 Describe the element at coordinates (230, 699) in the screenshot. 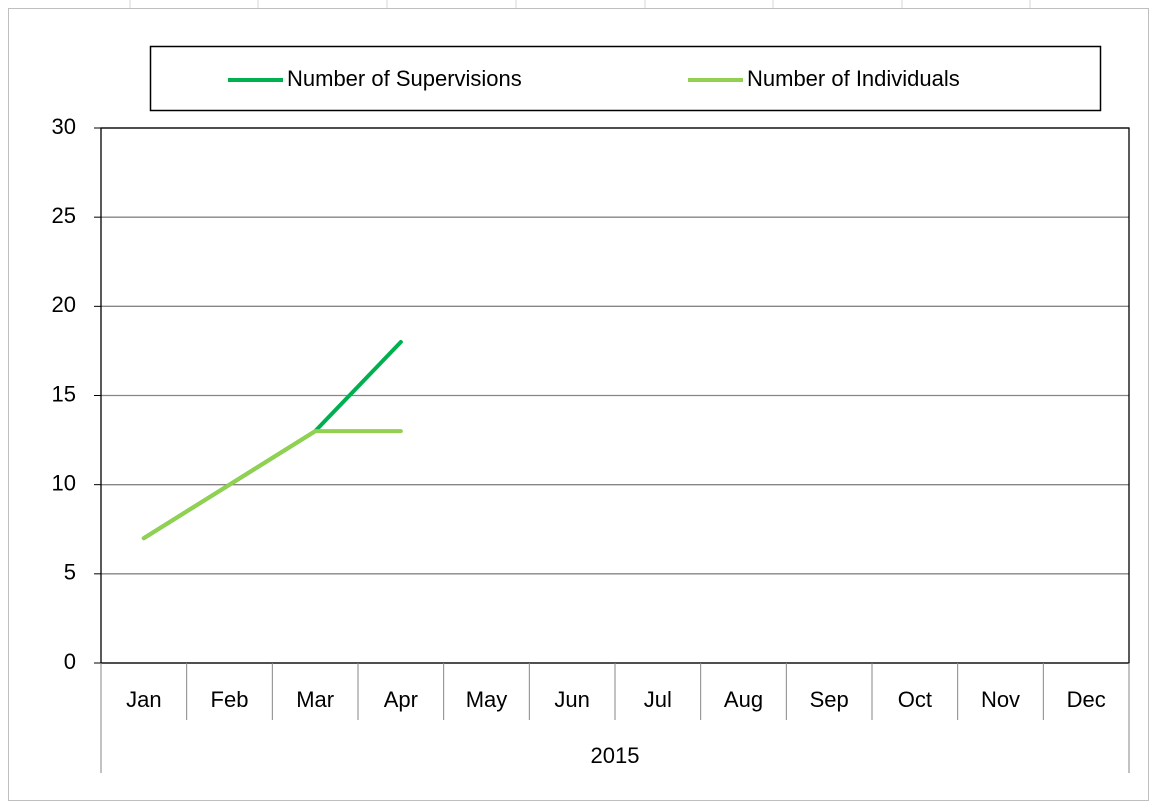

I see `x-tick-label: Feb` at that location.